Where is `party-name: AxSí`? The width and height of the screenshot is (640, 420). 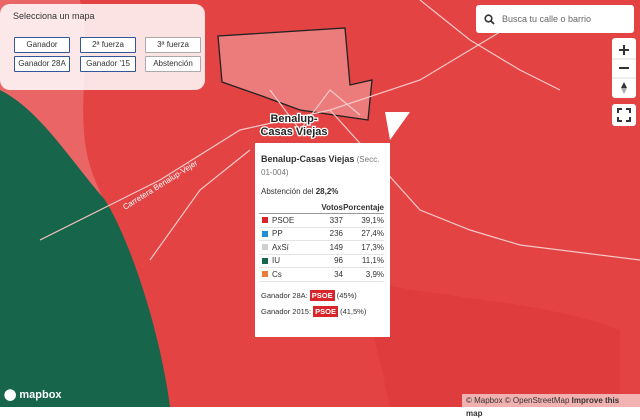
party-name: AxSí is located at coordinates (280, 247).